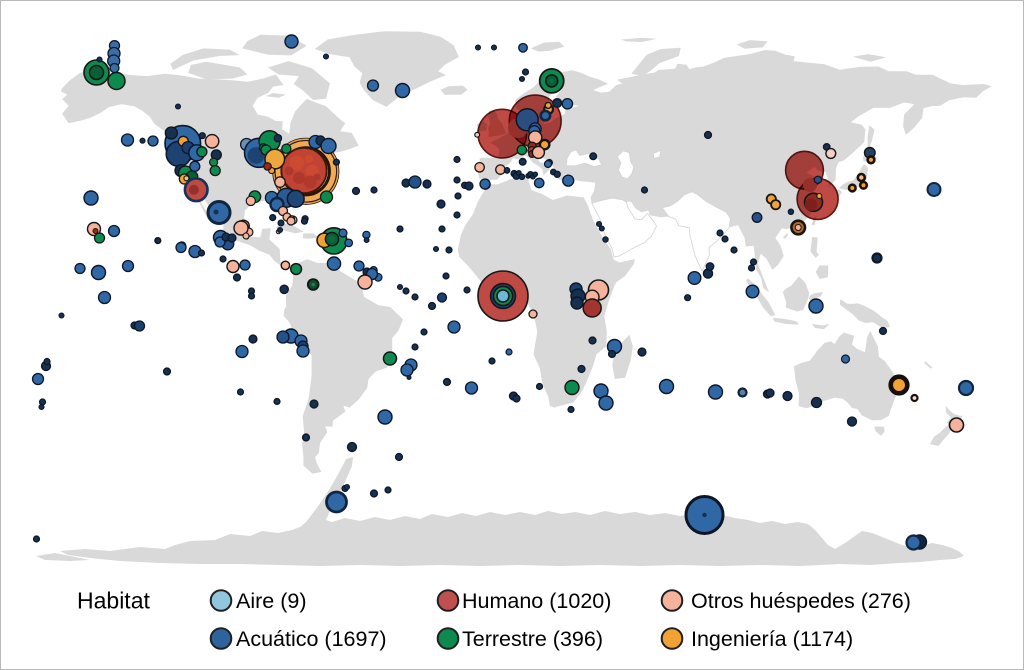 This screenshot has height=670, width=1024. Describe the element at coordinates (532, 639) in the screenshot. I see `svg-text: Terrestre (396)` at that location.